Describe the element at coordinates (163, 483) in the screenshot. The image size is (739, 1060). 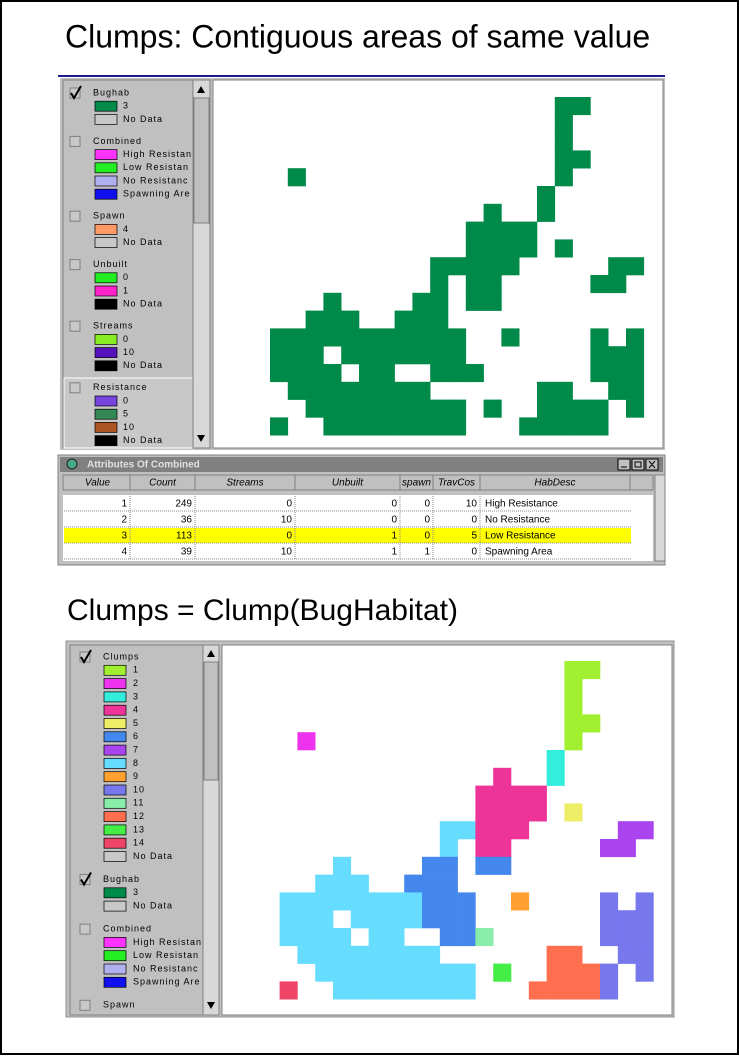
I see `column-header: Count` at that location.